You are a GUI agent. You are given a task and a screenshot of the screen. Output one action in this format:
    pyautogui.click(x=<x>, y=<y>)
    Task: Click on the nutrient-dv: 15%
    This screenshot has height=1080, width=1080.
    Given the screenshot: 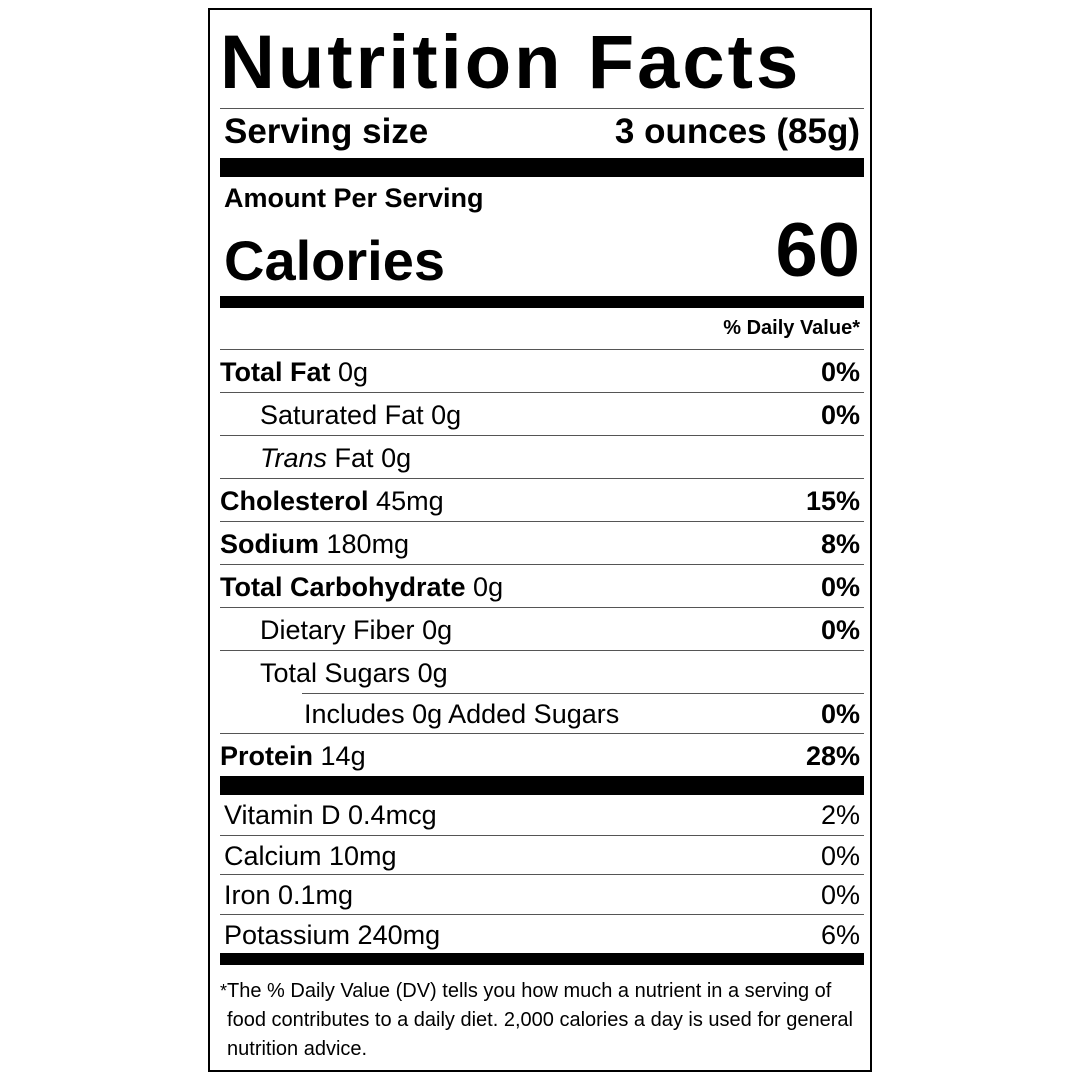 What is the action you would take?
    pyautogui.click(x=832, y=501)
    